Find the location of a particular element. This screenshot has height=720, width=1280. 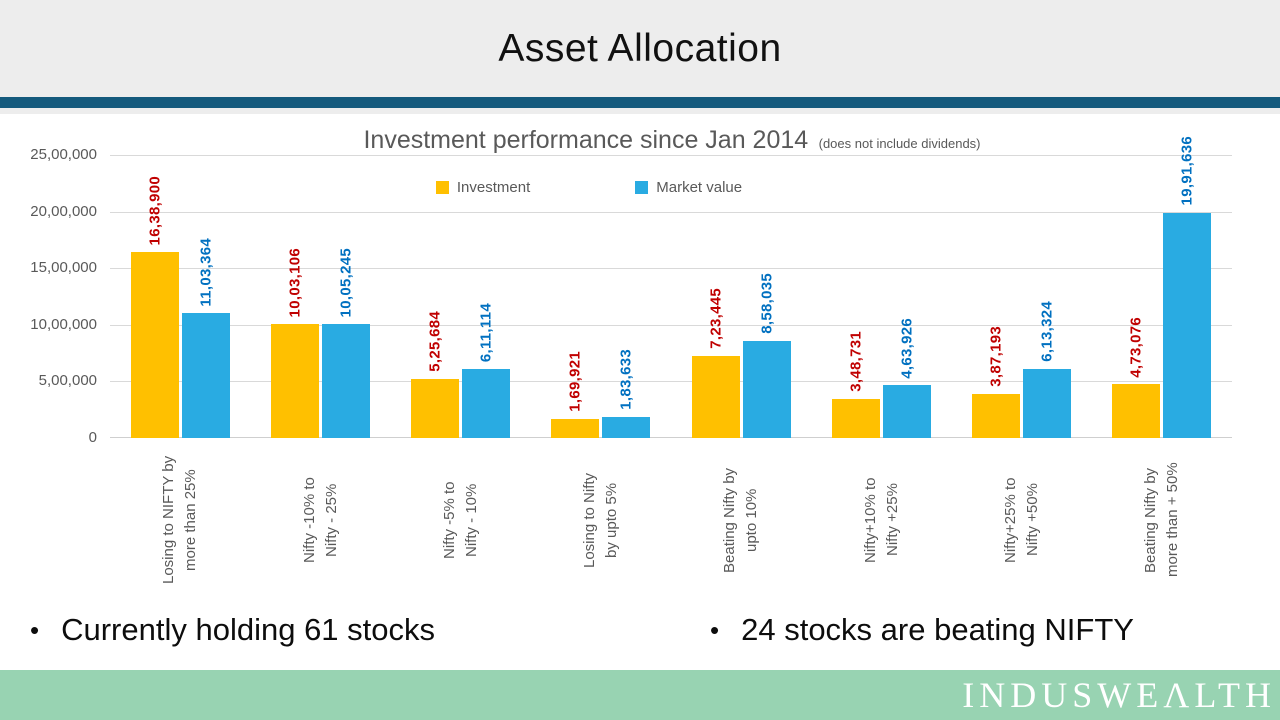

x-axis-category-label: Nifty+25% to Nifty +50% is located at coordinates (1021, 520).